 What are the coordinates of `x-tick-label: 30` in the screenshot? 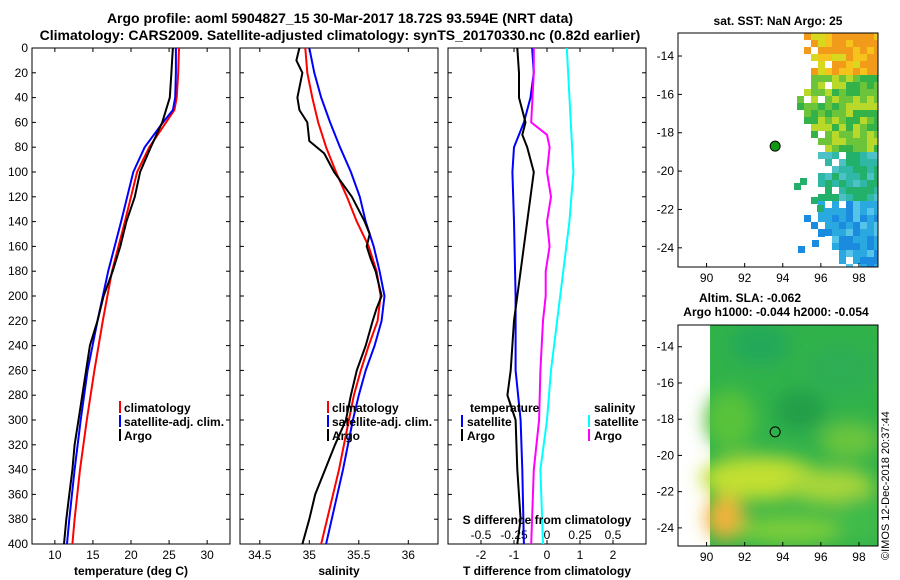 It's located at (207, 555).